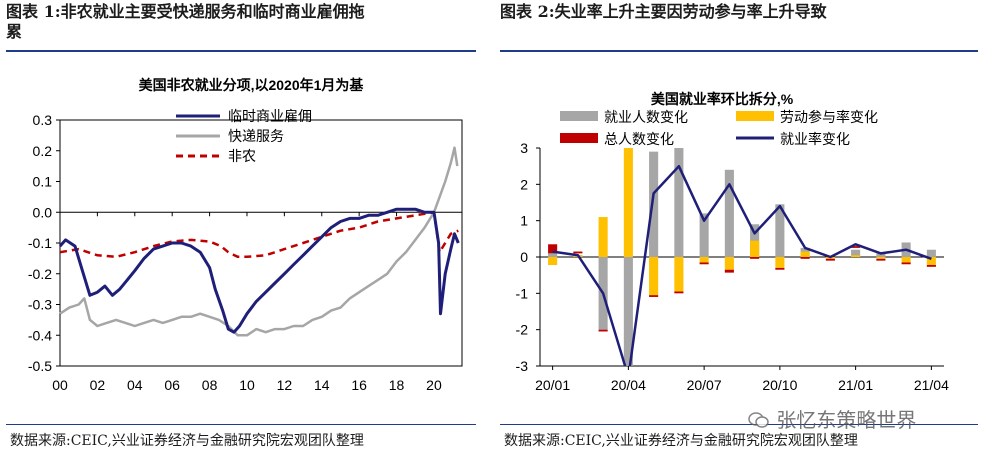 The height and width of the screenshot is (463, 986). I want to click on left-figure-title-line2: 累, so click(14, 31).